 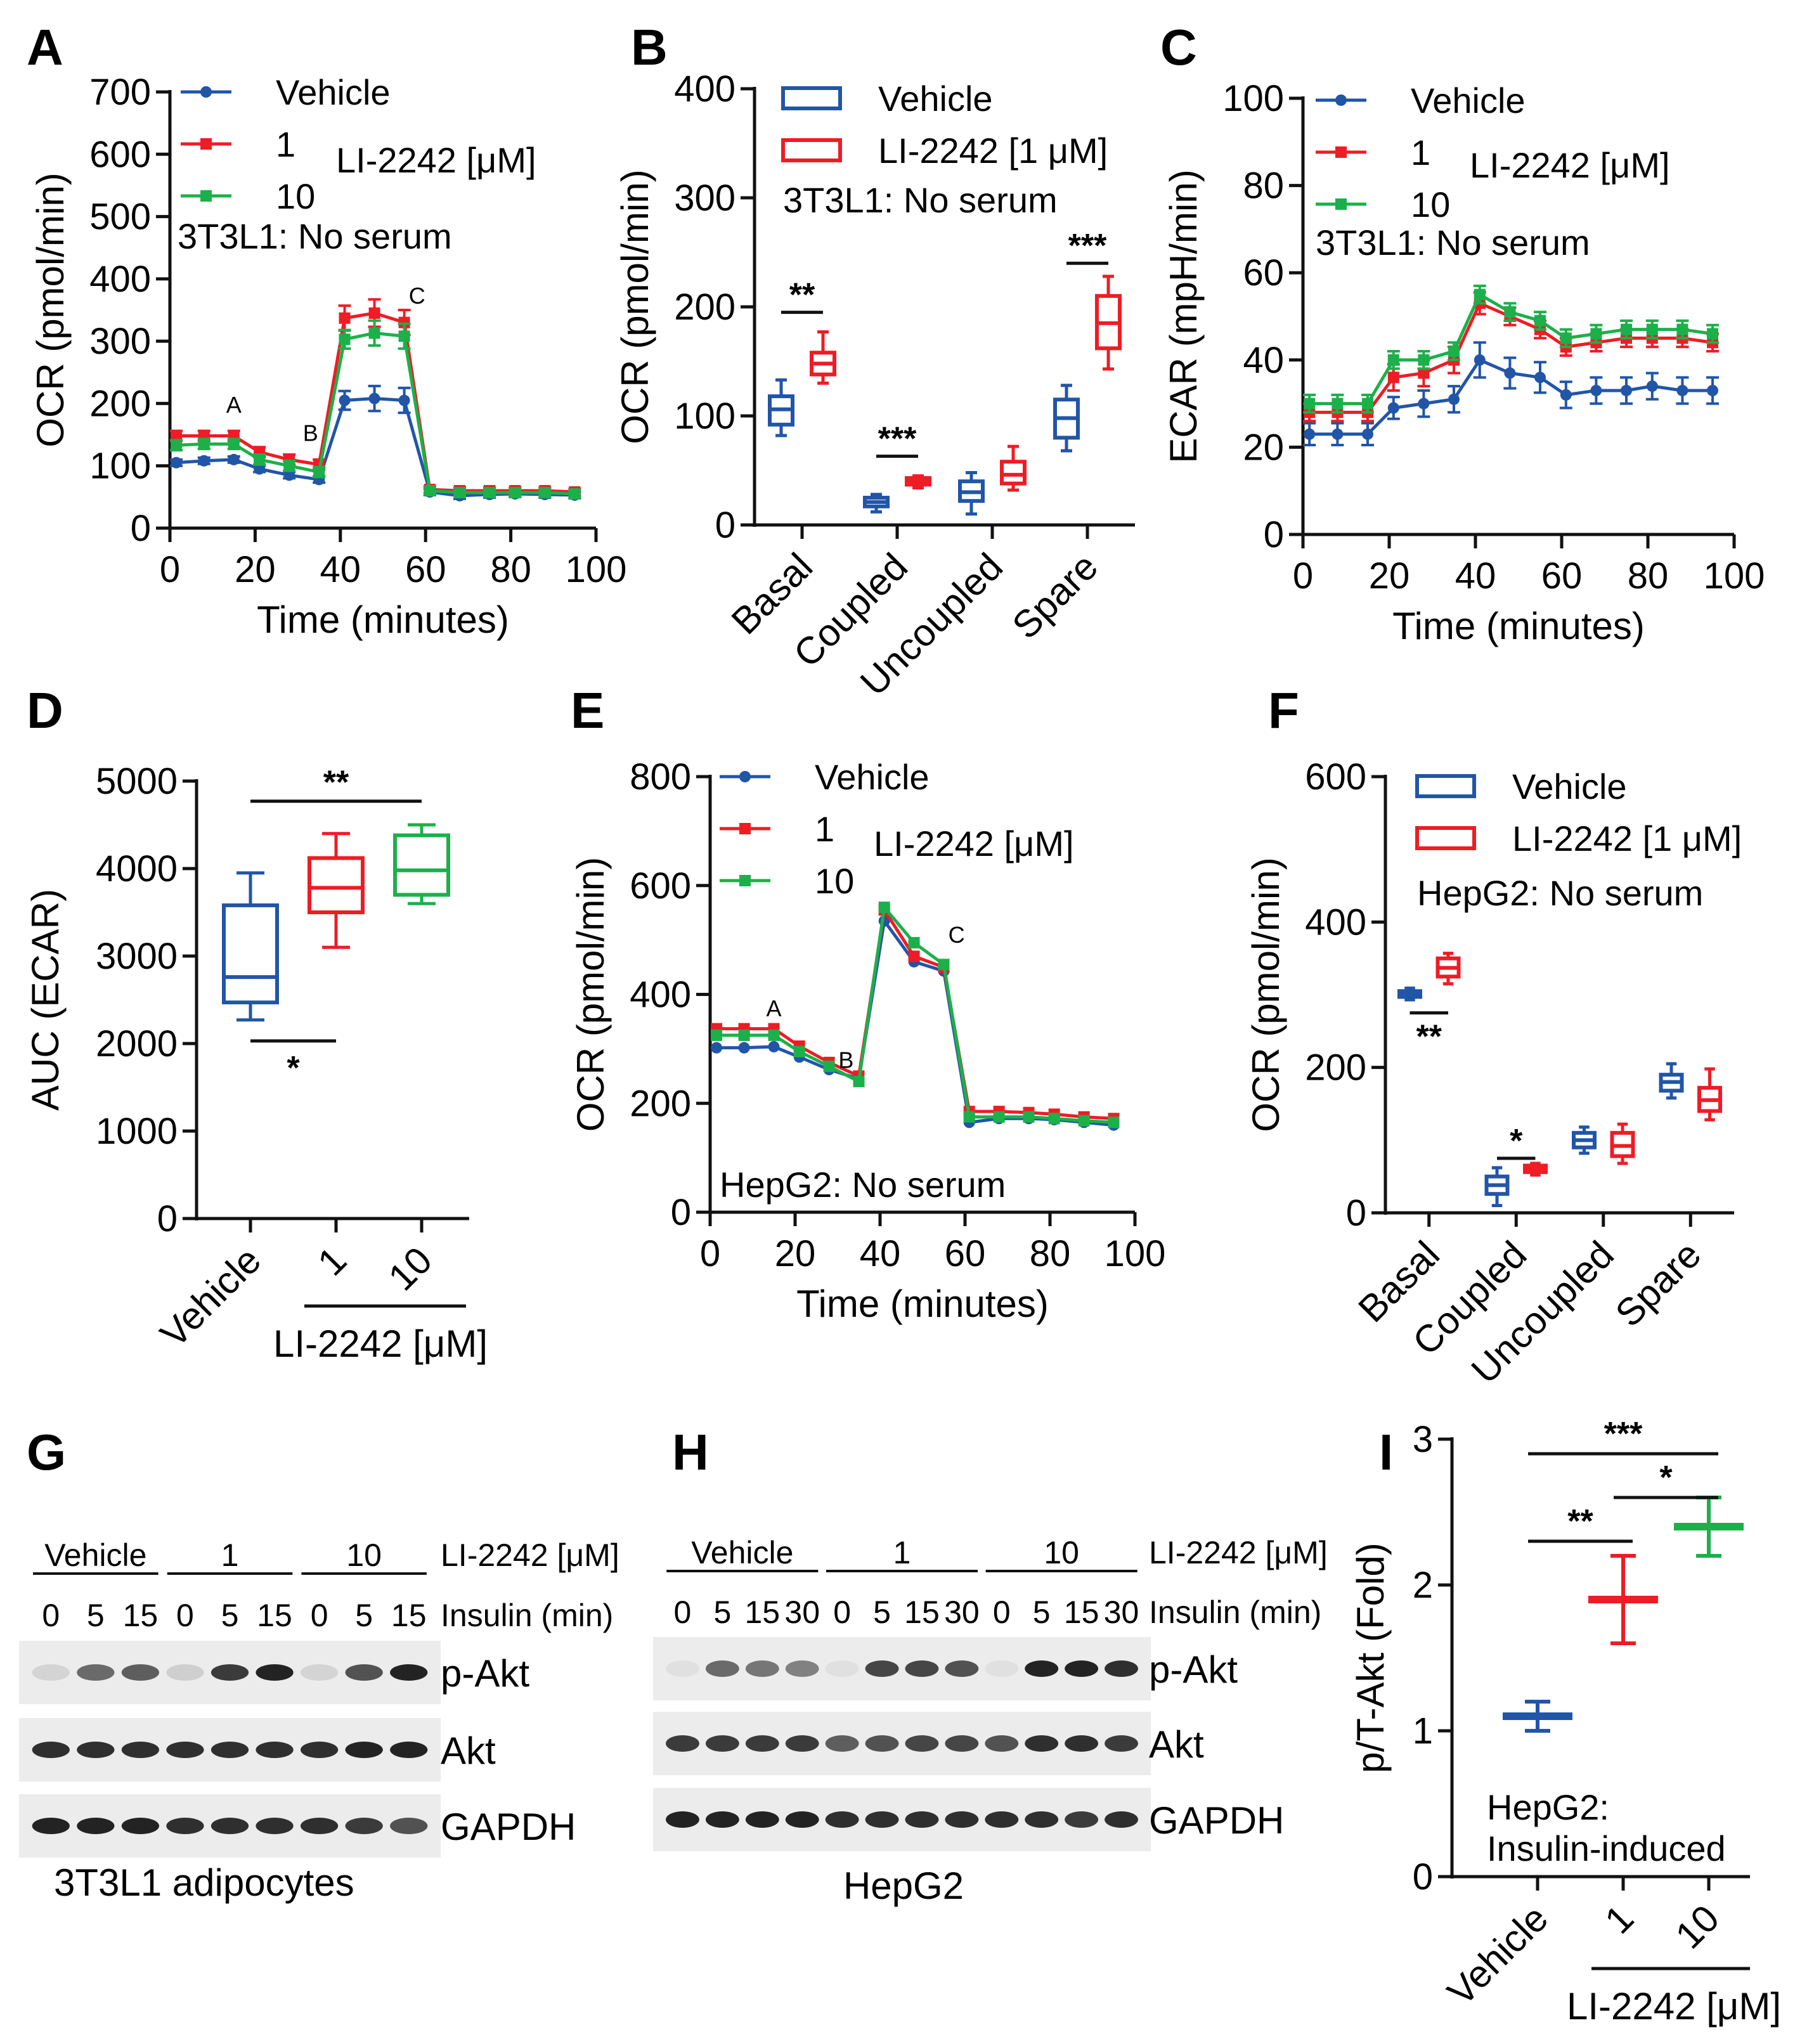 What do you see at coordinates (120, 467) in the screenshot?
I see `chart-a-y-tick-label: 100` at bounding box center [120, 467].